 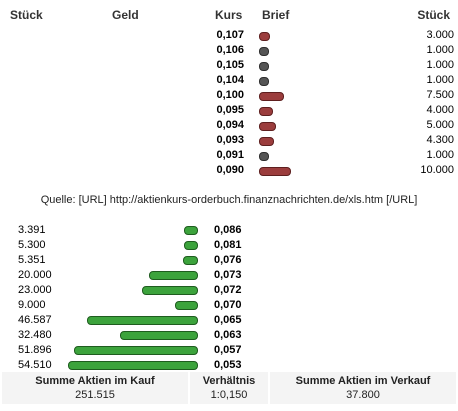 What do you see at coordinates (35, 335) in the screenshot?
I see `bid-quantity: 32.480` at bounding box center [35, 335].